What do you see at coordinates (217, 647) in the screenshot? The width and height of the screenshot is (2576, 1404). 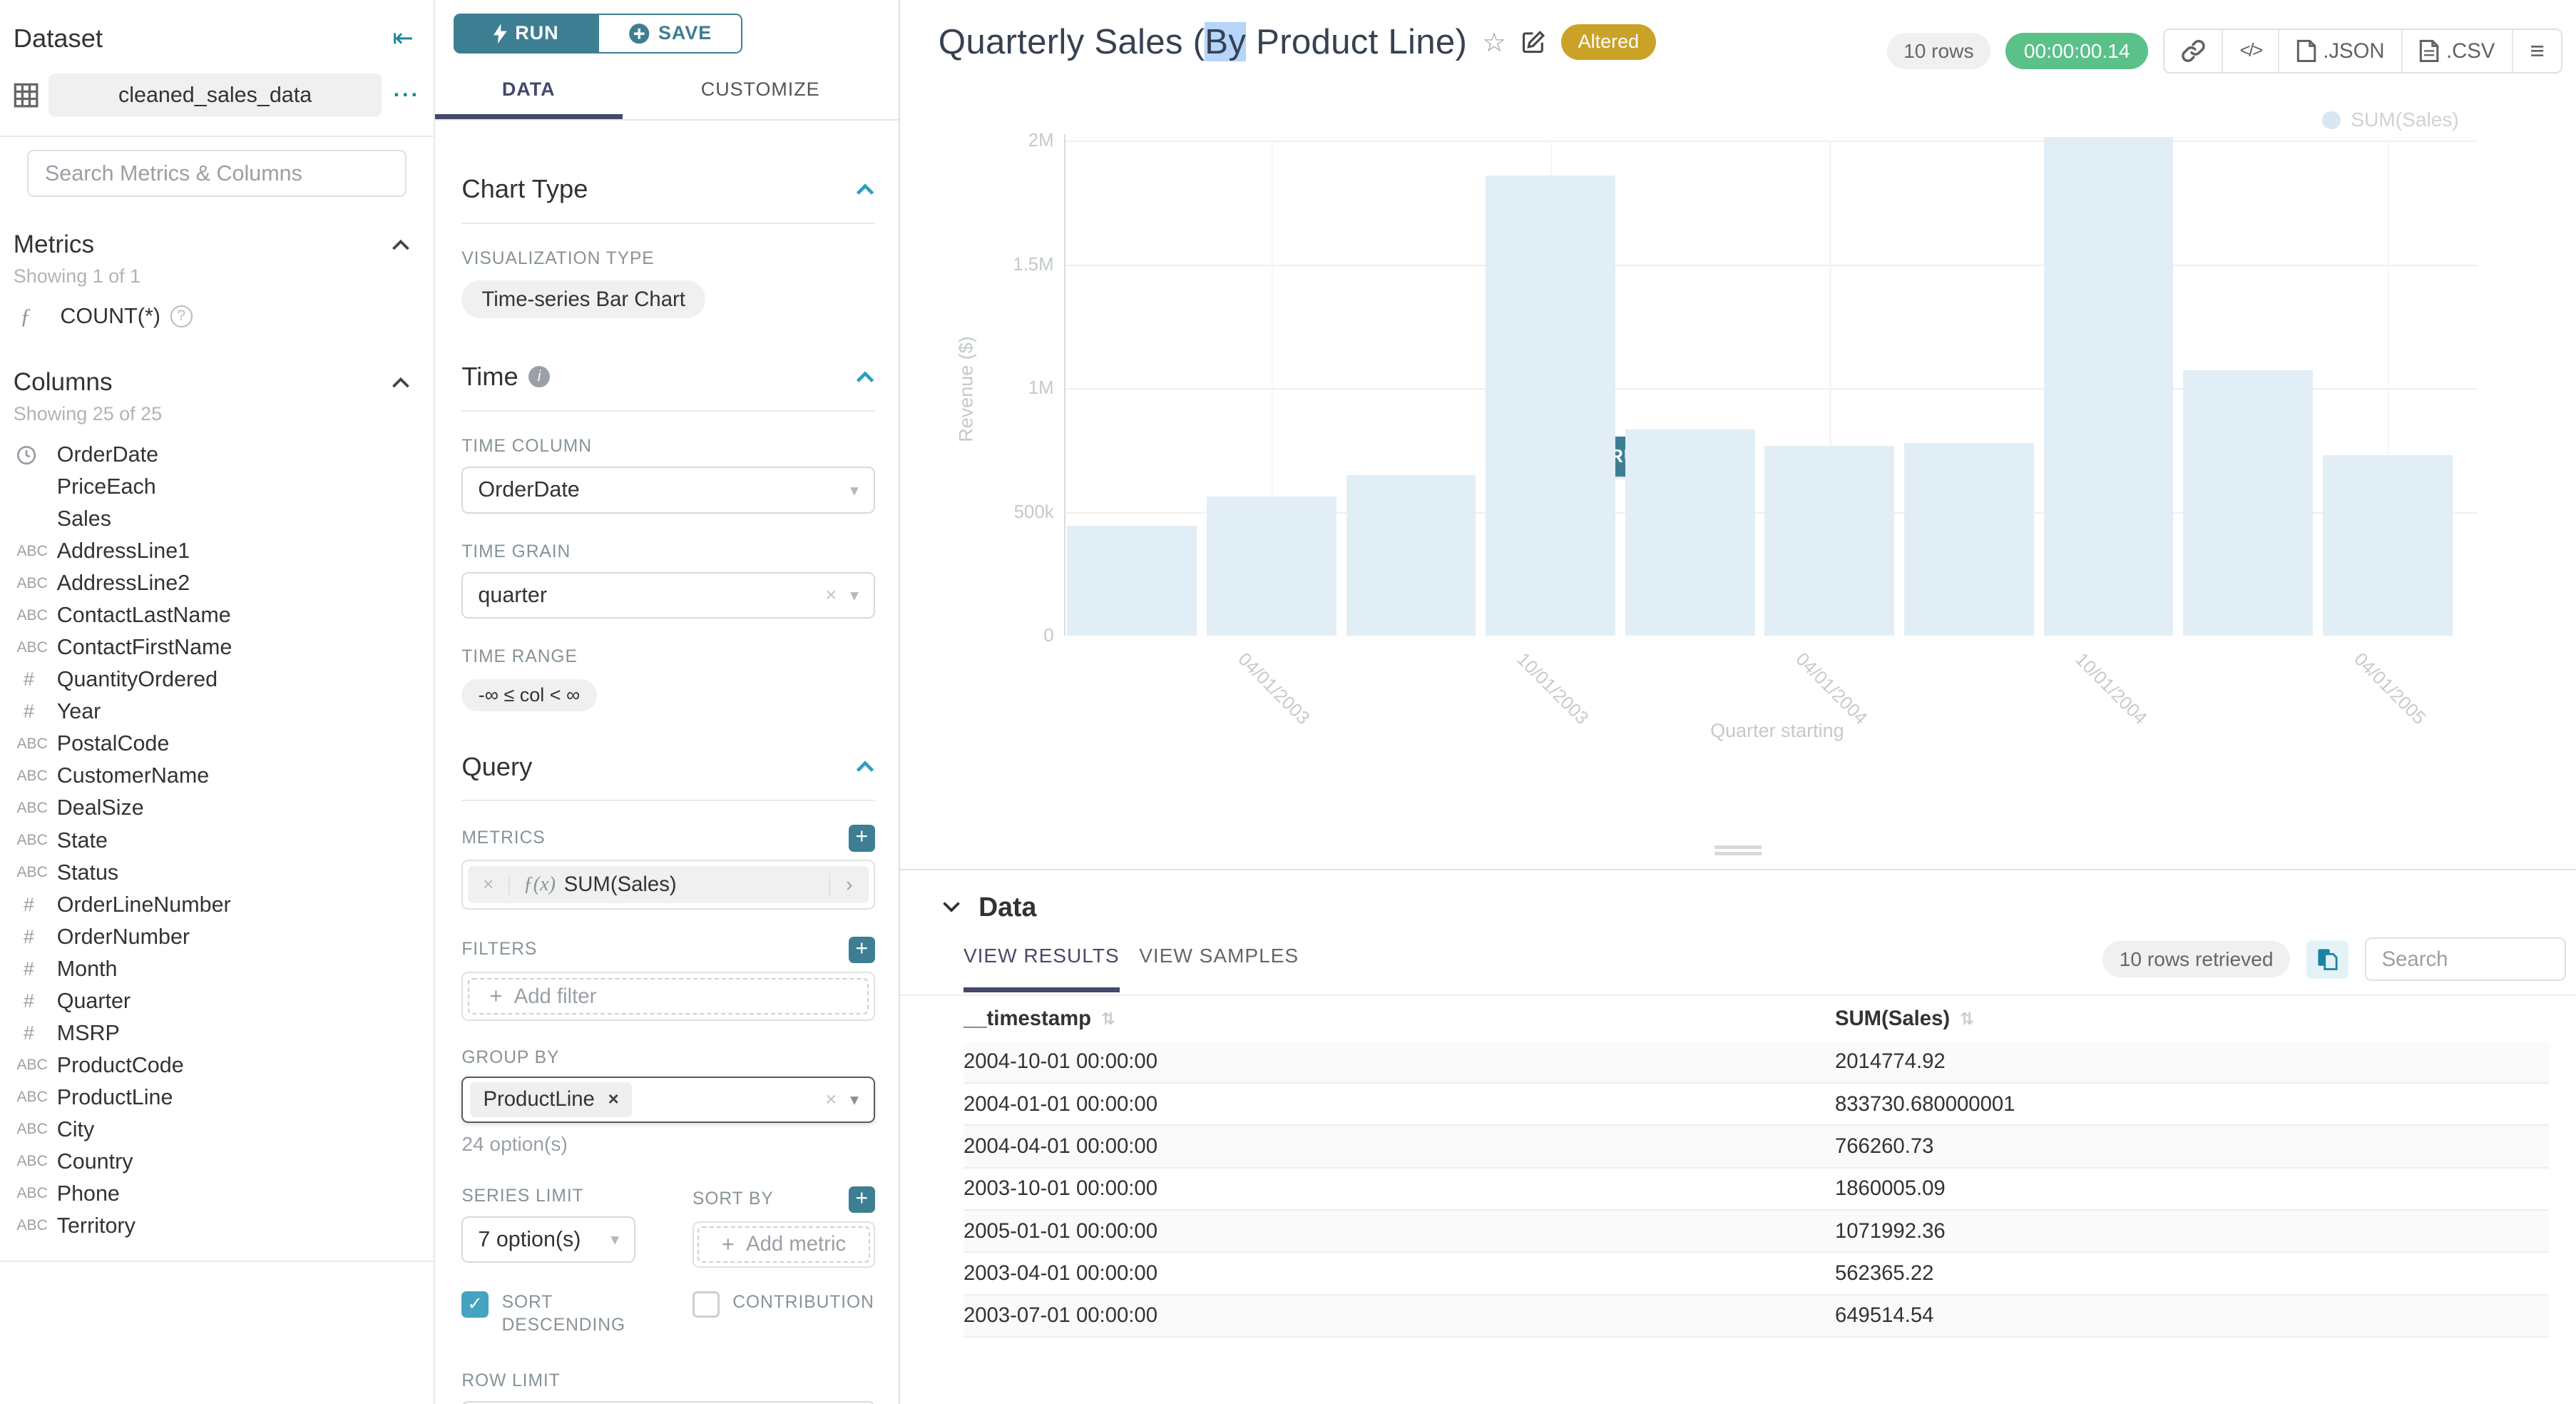 I see `column-list-item: ABC ContactFirstName` at bounding box center [217, 647].